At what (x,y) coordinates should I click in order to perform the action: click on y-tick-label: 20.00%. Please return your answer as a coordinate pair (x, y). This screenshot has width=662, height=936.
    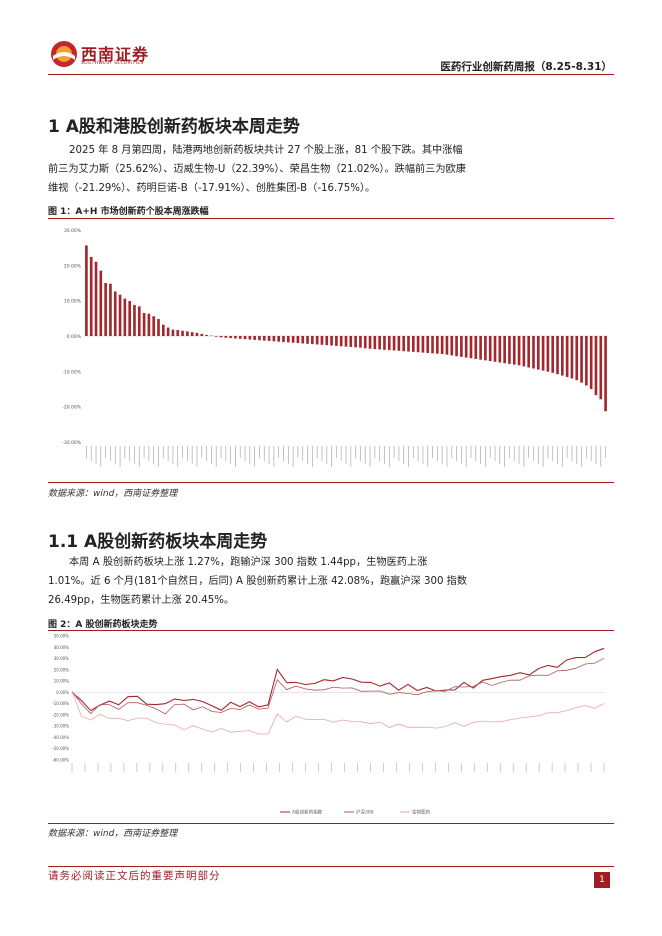
    Looking at the image, I should click on (61, 669).